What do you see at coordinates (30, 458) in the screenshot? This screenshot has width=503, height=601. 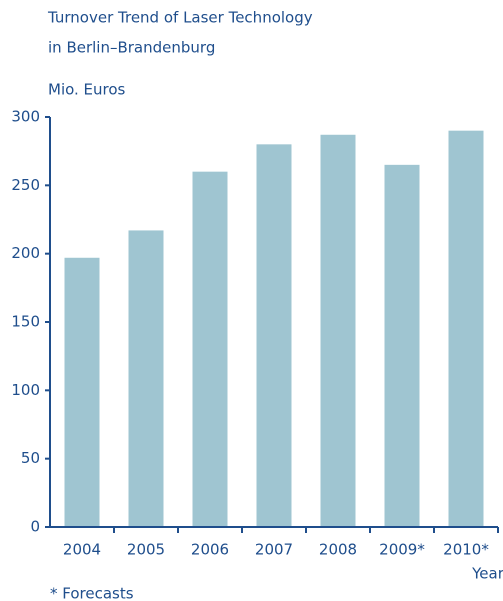 I see `y-tick-label: 50` at bounding box center [30, 458].